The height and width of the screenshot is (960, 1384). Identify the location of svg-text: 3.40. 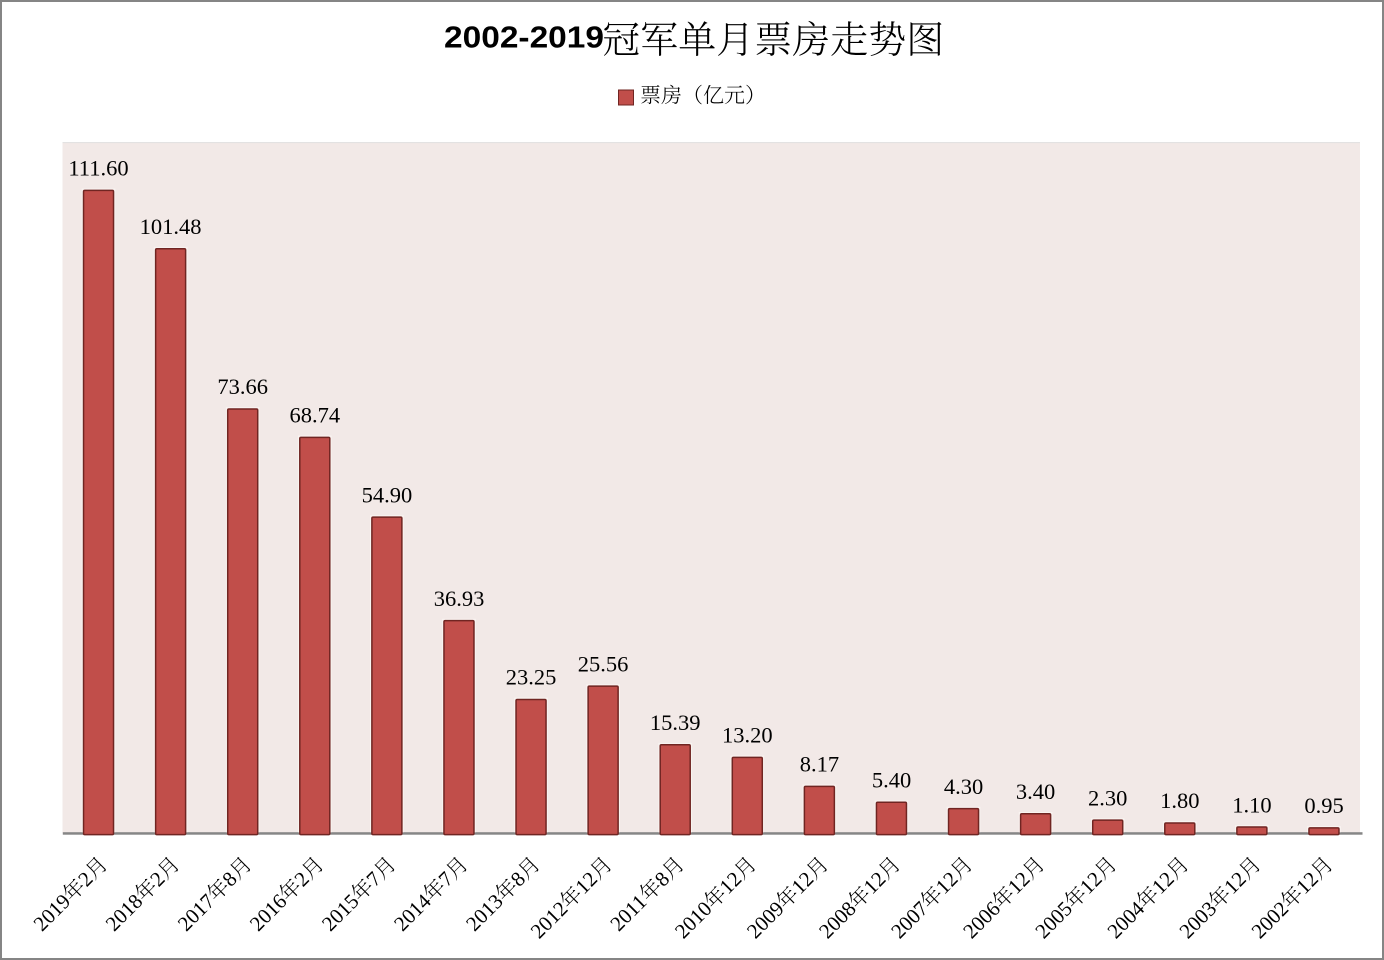
(1035, 791).